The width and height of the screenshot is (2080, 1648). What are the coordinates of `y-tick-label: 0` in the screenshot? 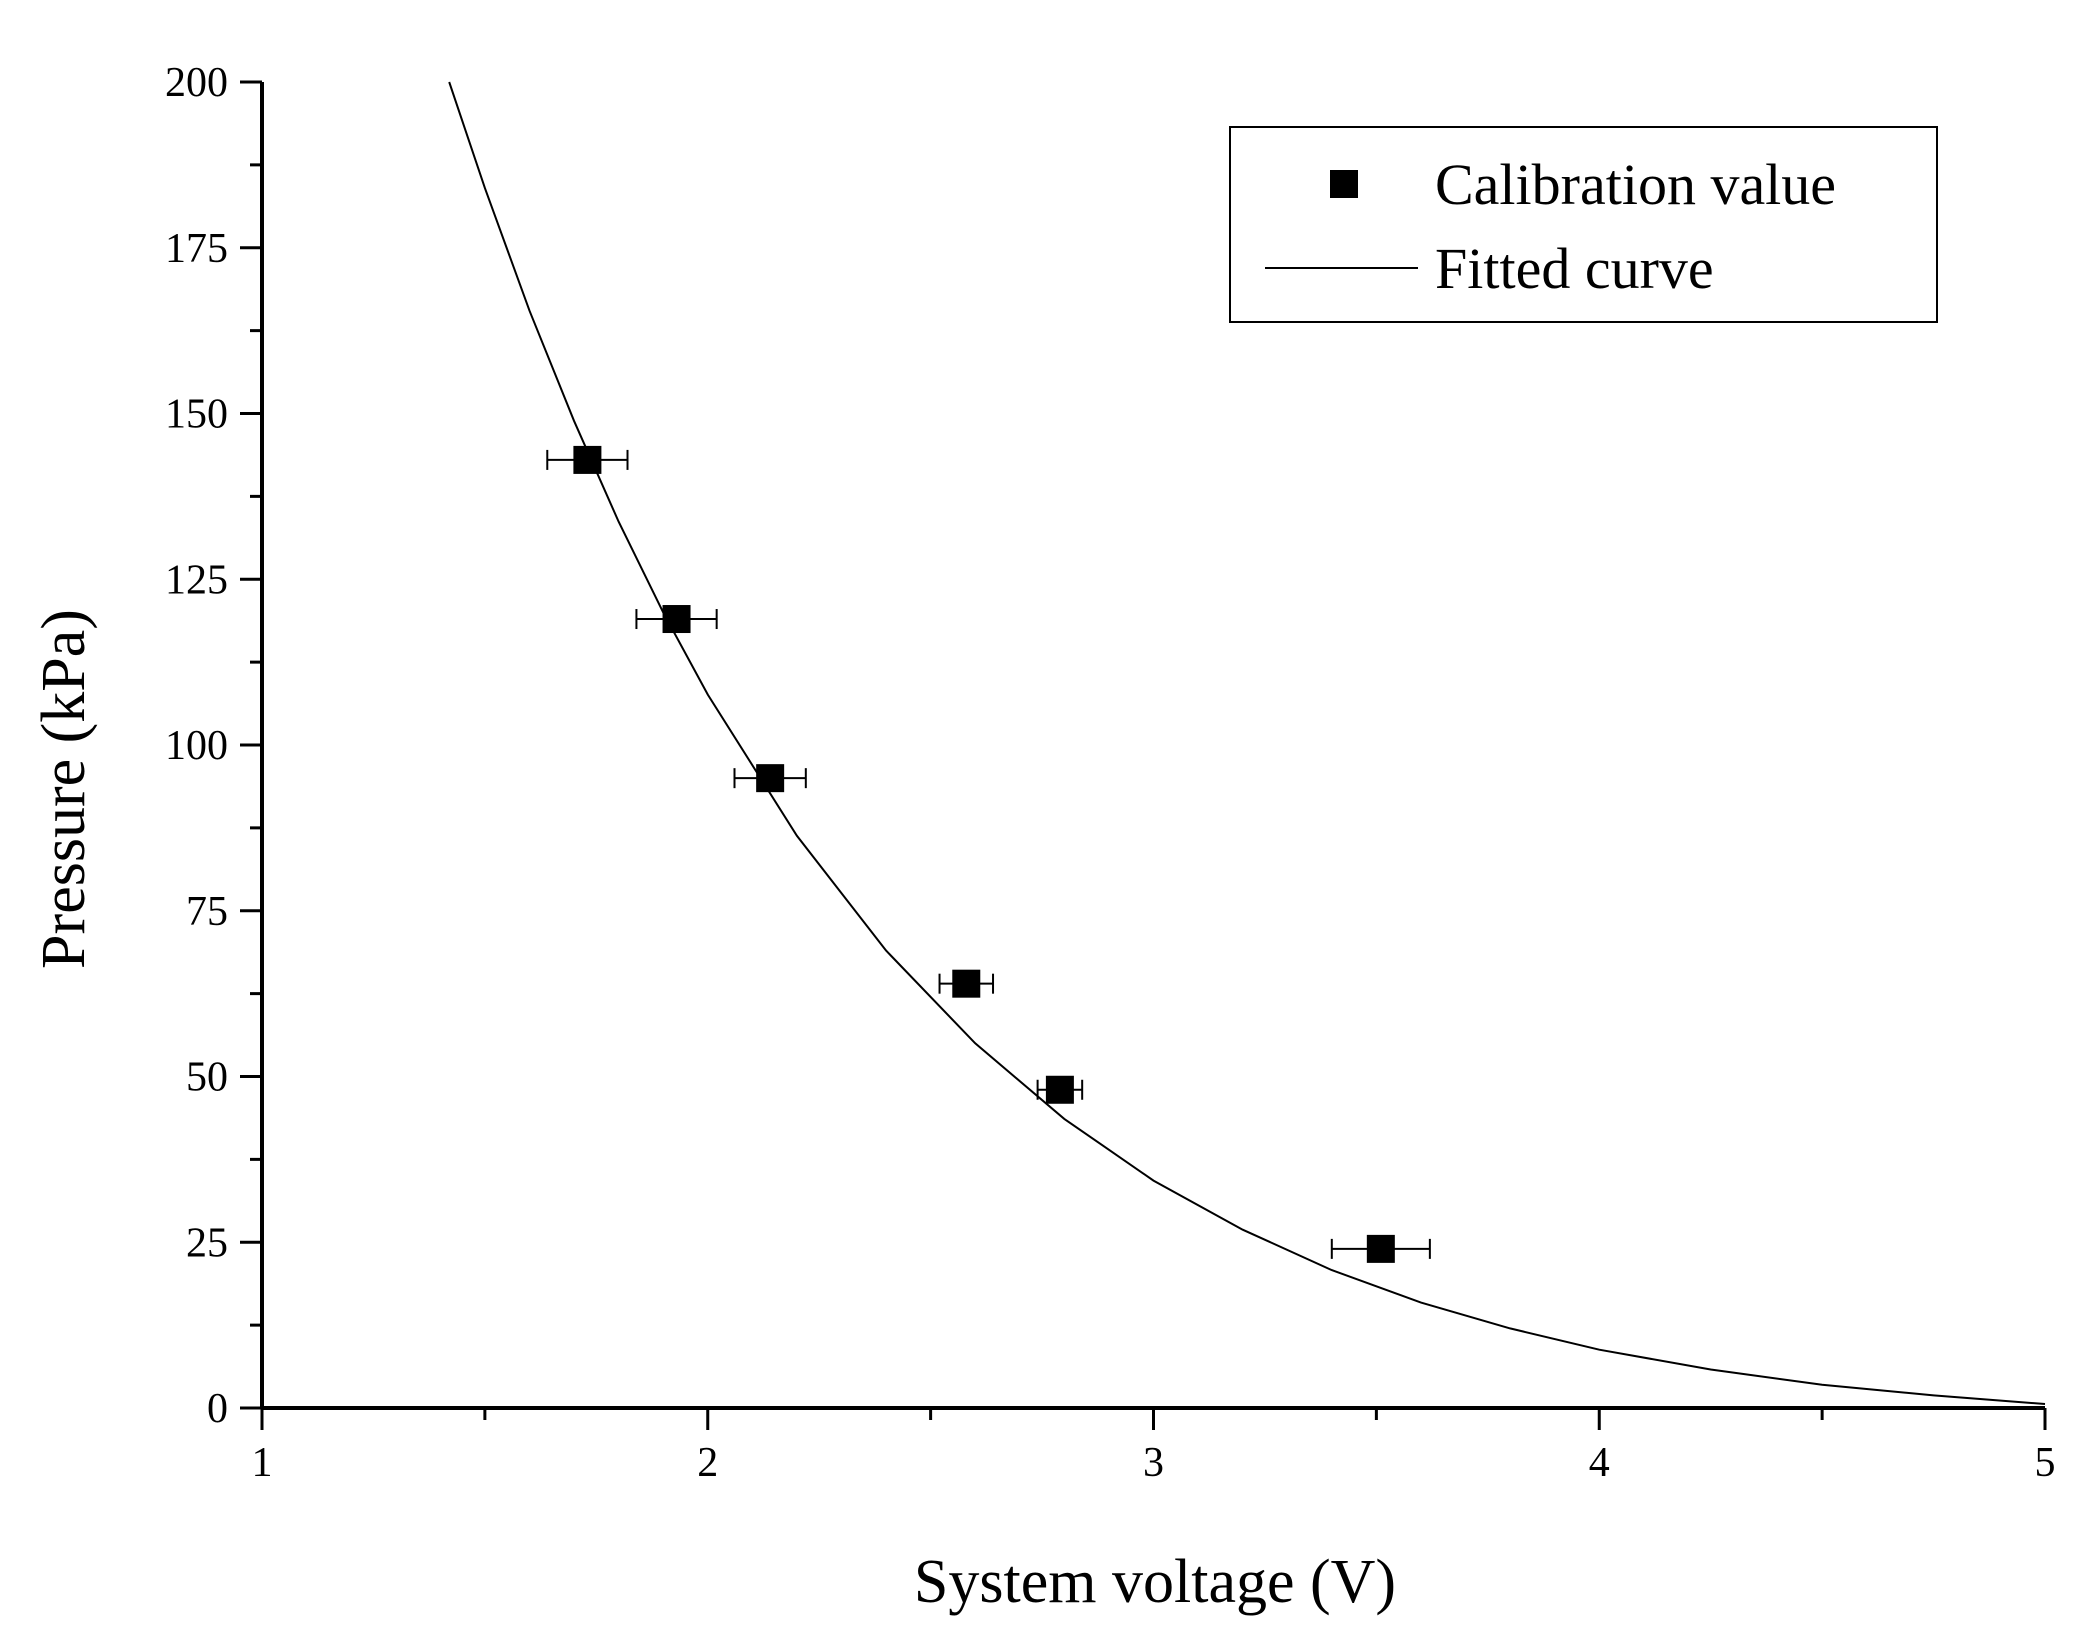 It's located at (217, 1409).